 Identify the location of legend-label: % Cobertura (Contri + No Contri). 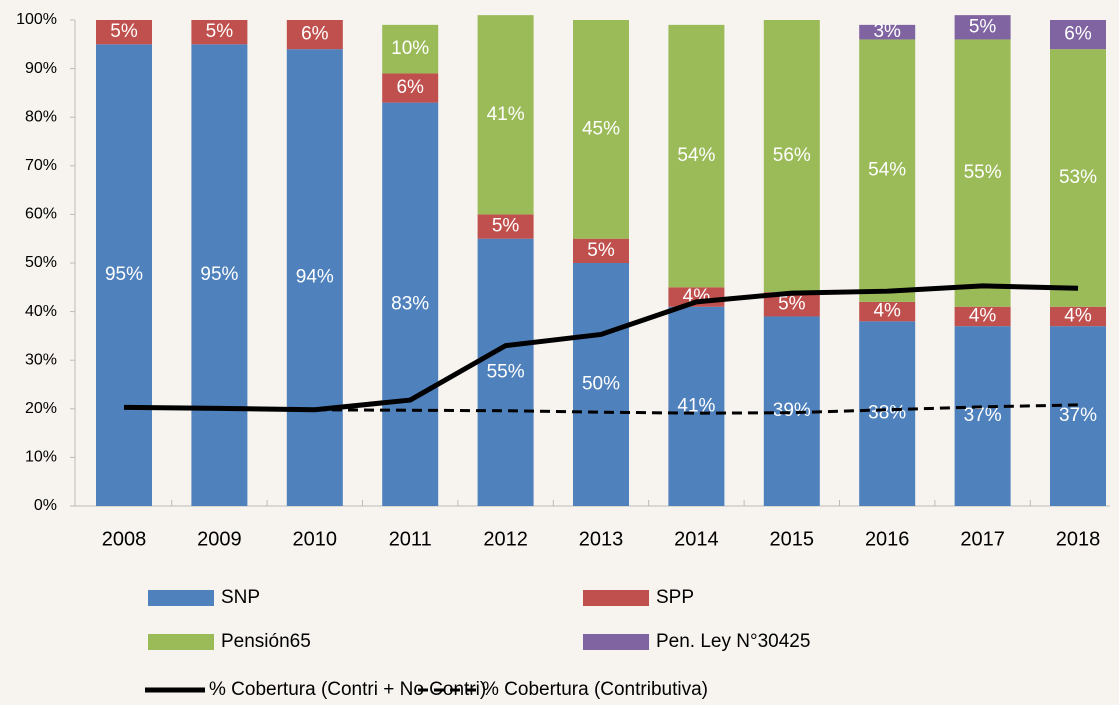
(347, 689).